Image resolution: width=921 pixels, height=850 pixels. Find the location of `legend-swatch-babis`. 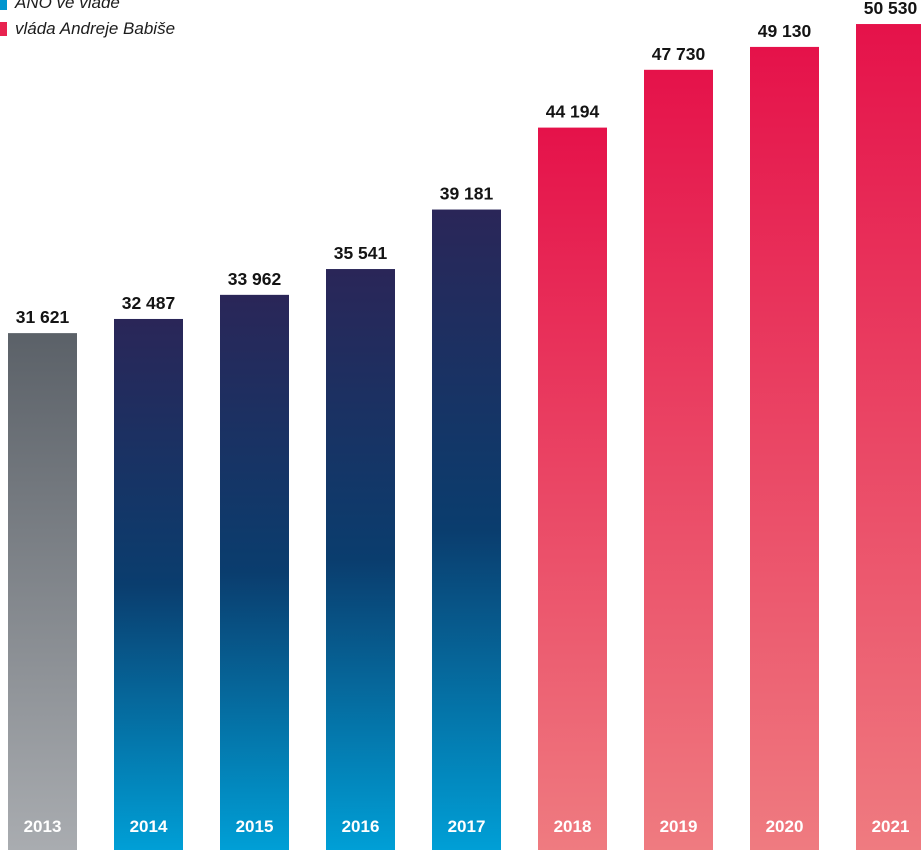

legend-swatch-babis is located at coordinates (3, 29).